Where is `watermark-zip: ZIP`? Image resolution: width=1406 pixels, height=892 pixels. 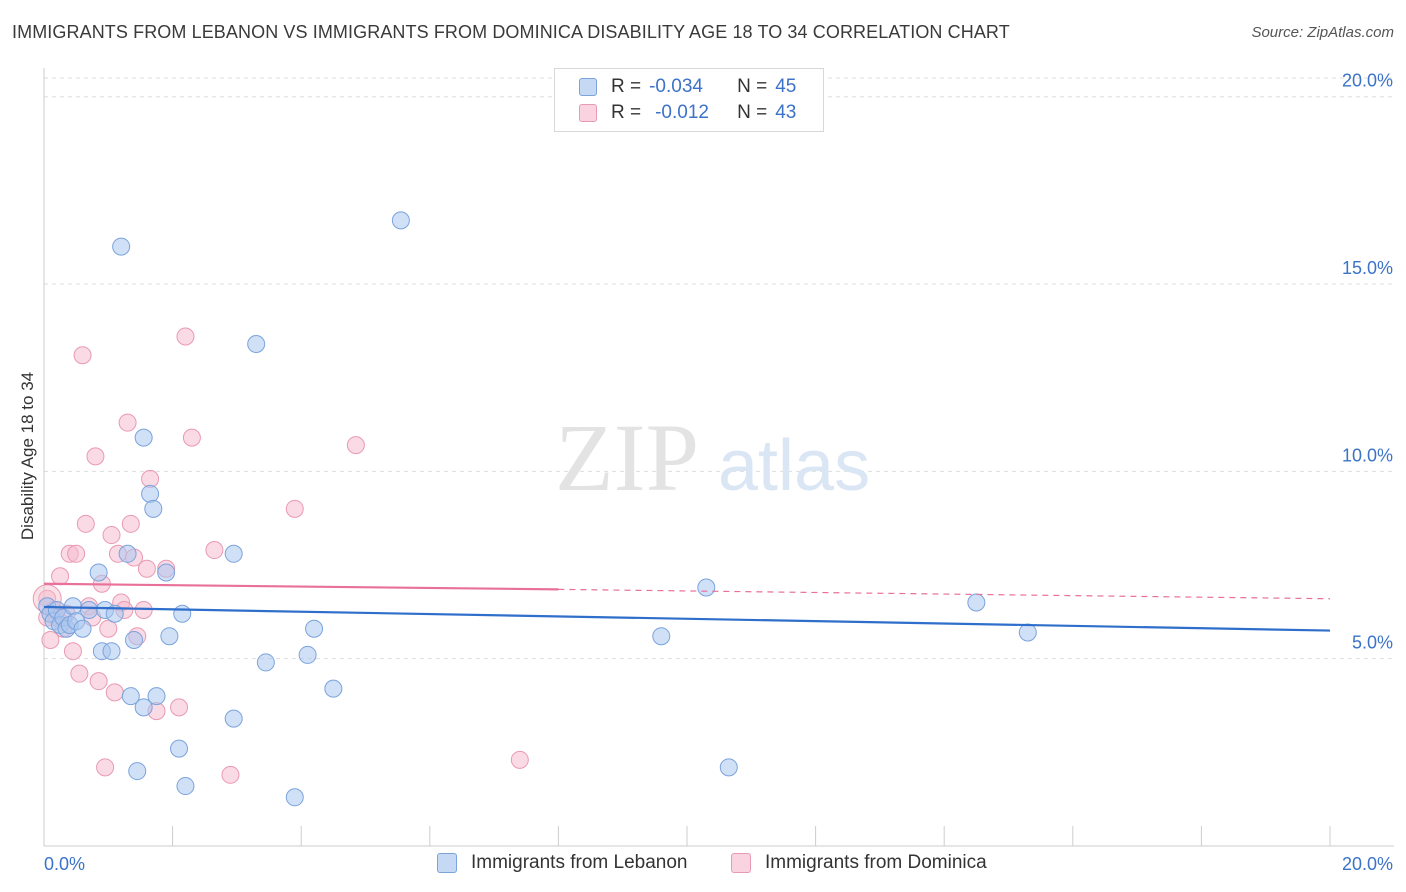 watermark-zip: ZIP is located at coordinates (627, 457).